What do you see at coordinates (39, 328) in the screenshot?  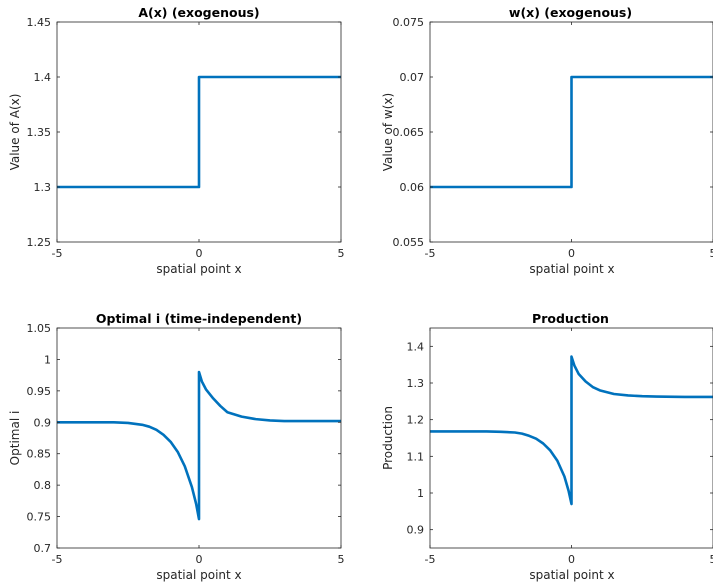 I see `y-tick-label: 1.05` at bounding box center [39, 328].